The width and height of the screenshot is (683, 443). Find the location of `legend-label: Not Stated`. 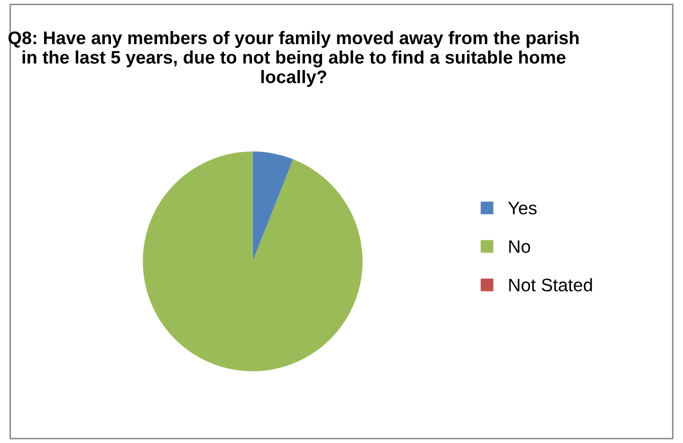

legend-label: Not Stated is located at coordinates (550, 285).